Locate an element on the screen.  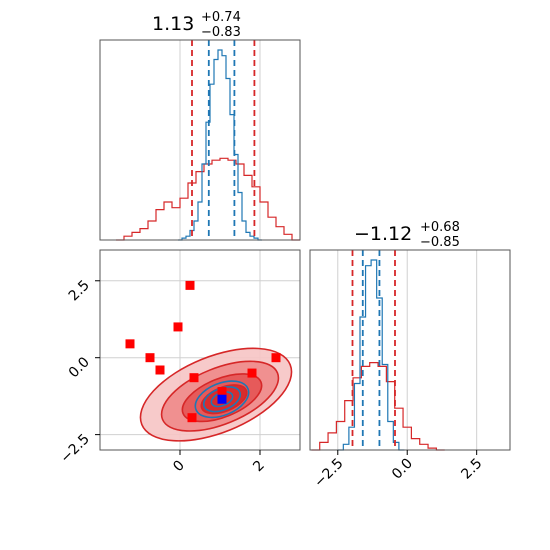
title-p1: −1.12 +0.68 −0.85 is located at coordinates (407, 235).